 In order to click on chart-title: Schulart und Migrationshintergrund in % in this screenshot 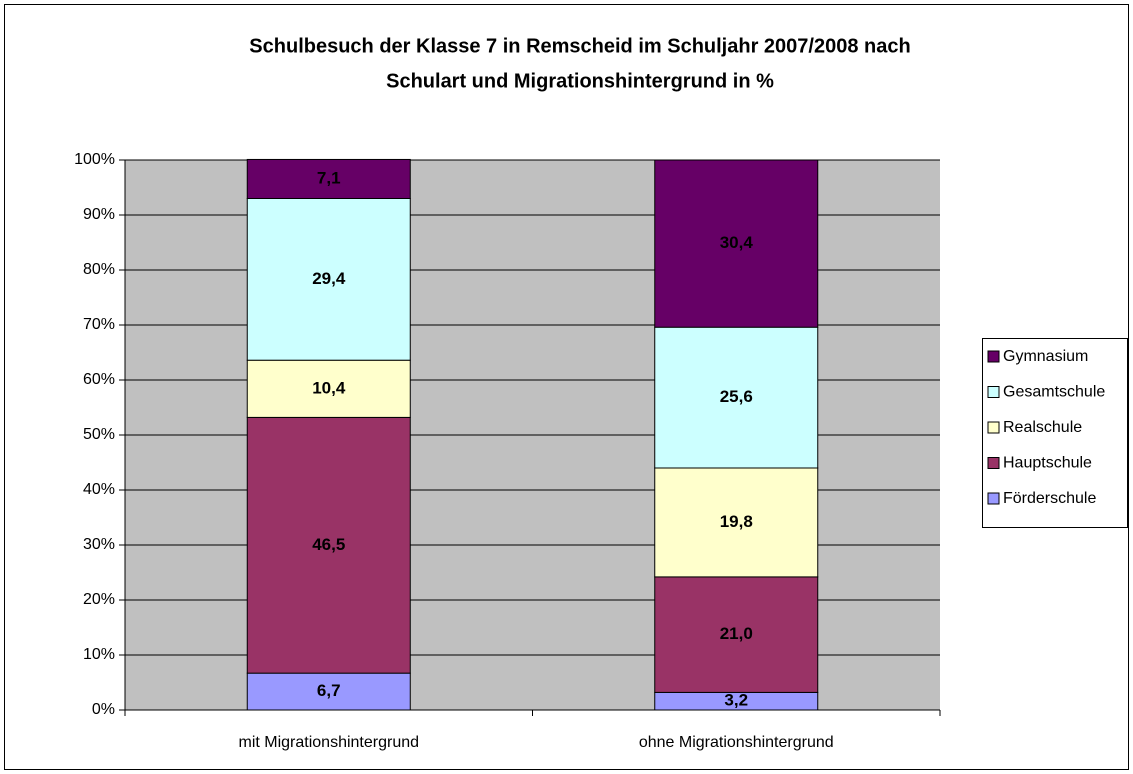, I will do `click(580, 81)`.